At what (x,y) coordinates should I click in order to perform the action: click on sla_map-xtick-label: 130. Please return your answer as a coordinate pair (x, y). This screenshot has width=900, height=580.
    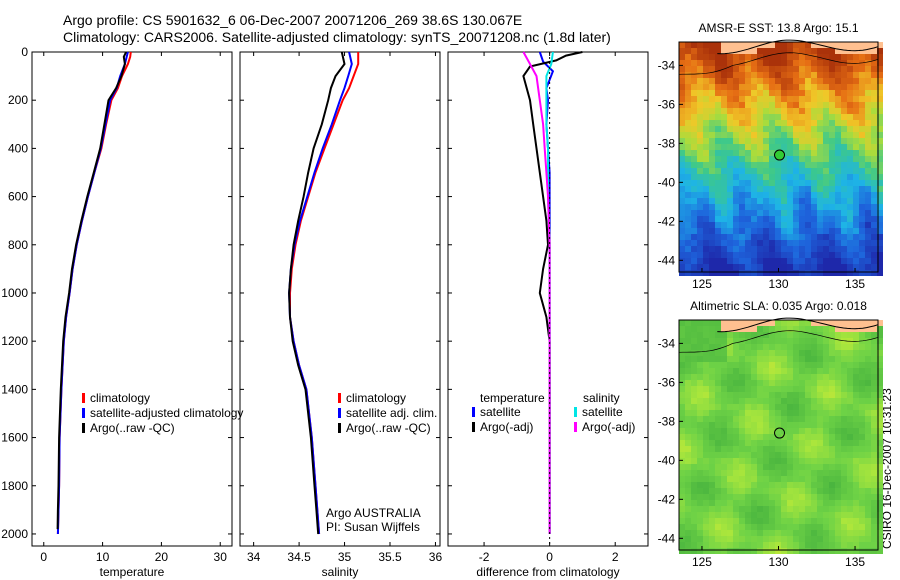
    Looking at the image, I should click on (778, 562).